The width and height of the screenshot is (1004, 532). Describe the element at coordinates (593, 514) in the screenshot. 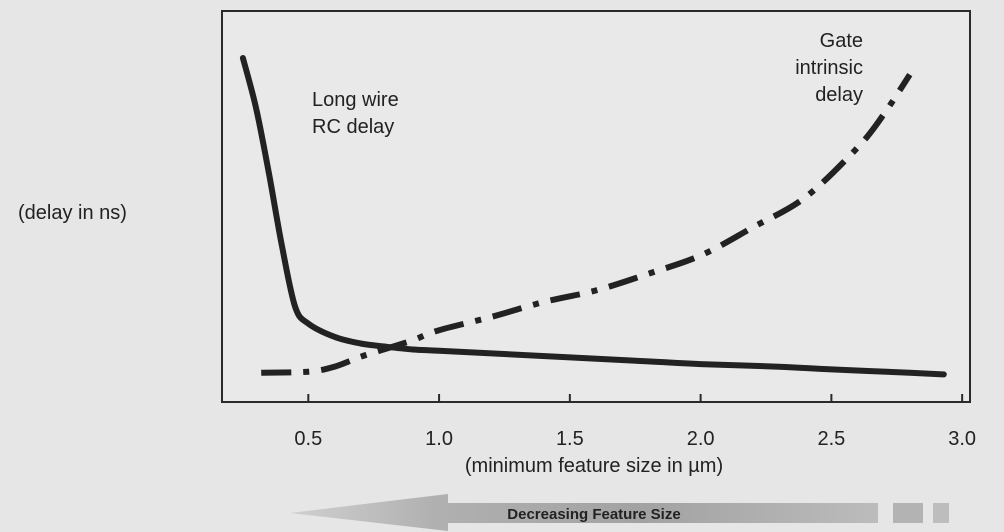

I see `arrow-label: Decreasing Feature Size` at that location.